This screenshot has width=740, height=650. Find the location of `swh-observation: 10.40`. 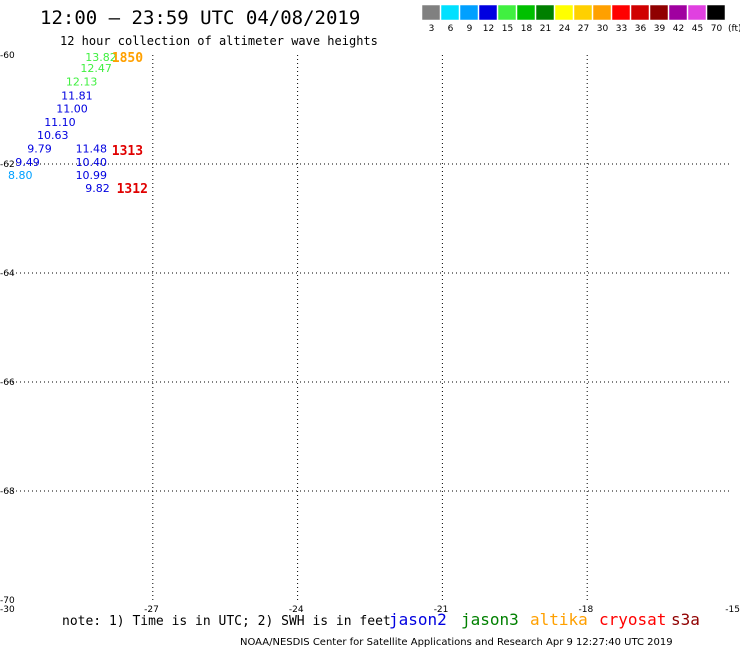

swh-observation: 10.40 is located at coordinates (92, 162).